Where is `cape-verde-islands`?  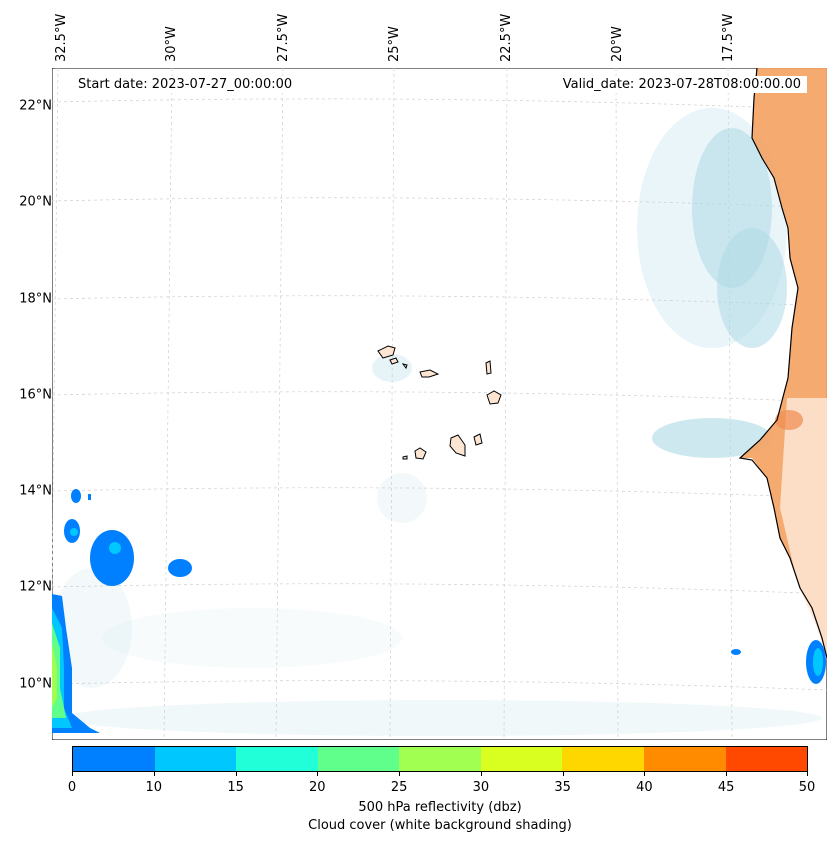 cape-verde-islands is located at coordinates (439, 402).